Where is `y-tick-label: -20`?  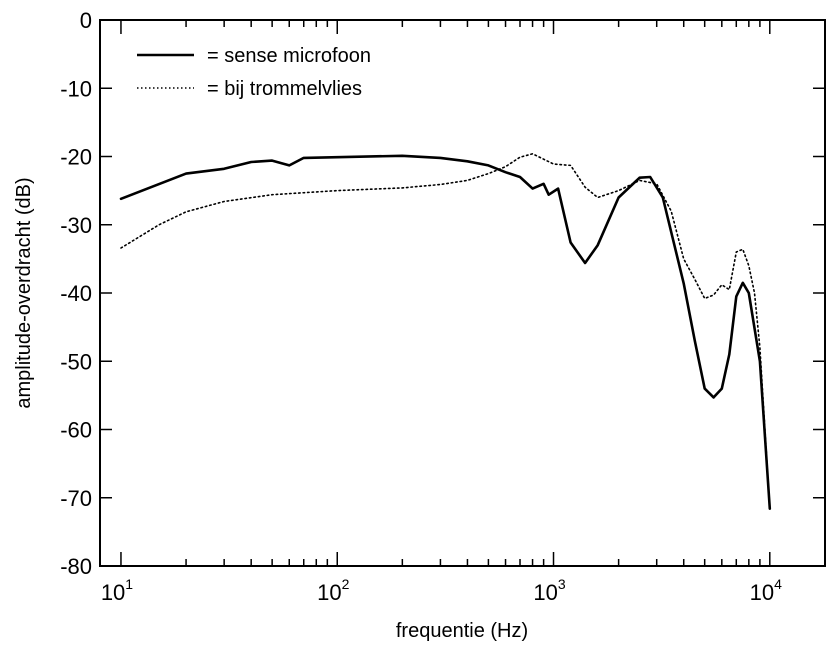
y-tick-label: -20 is located at coordinates (76, 157).